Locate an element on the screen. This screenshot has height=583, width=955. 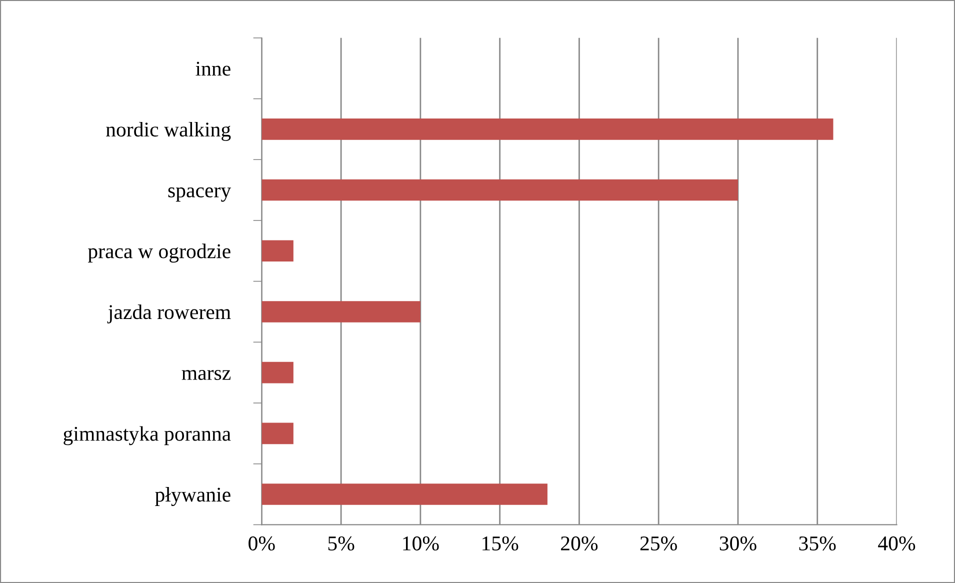
y-tick-label: gimnastyka poranna is located at coordinates (147, 436).